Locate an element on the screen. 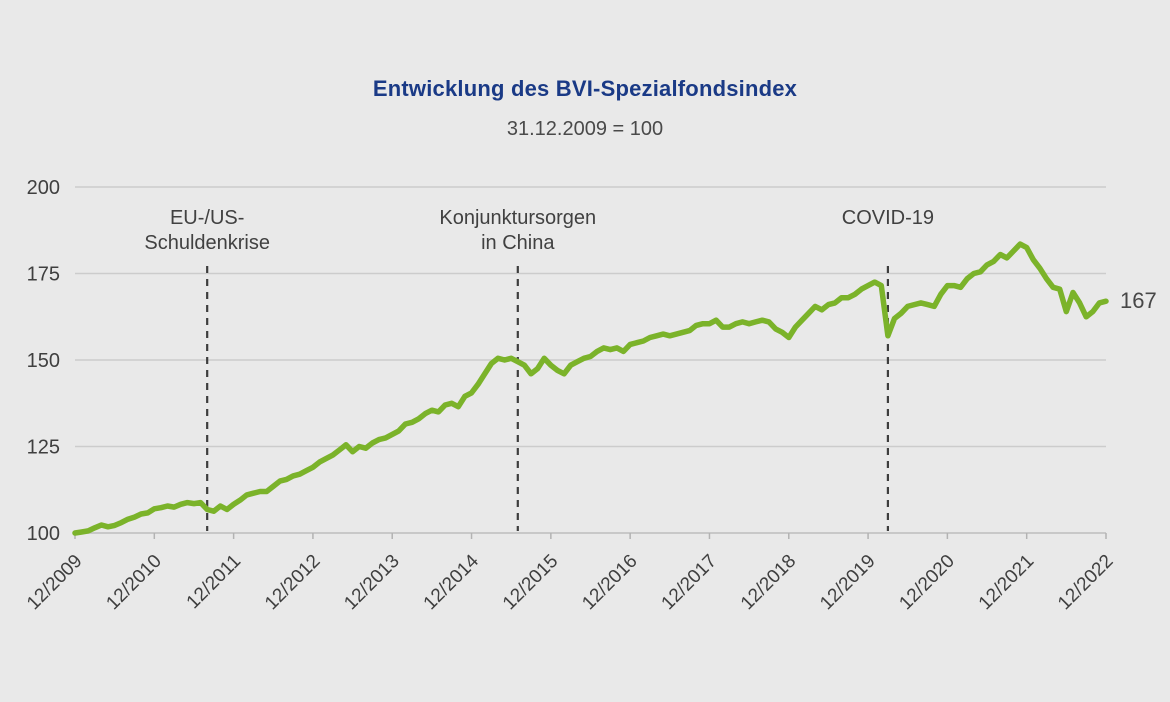 This screenshot has height=702, width=1170. chart-title: Entwicklung des BVI-Spezialfondsindex is located at coordinates (585, 88).